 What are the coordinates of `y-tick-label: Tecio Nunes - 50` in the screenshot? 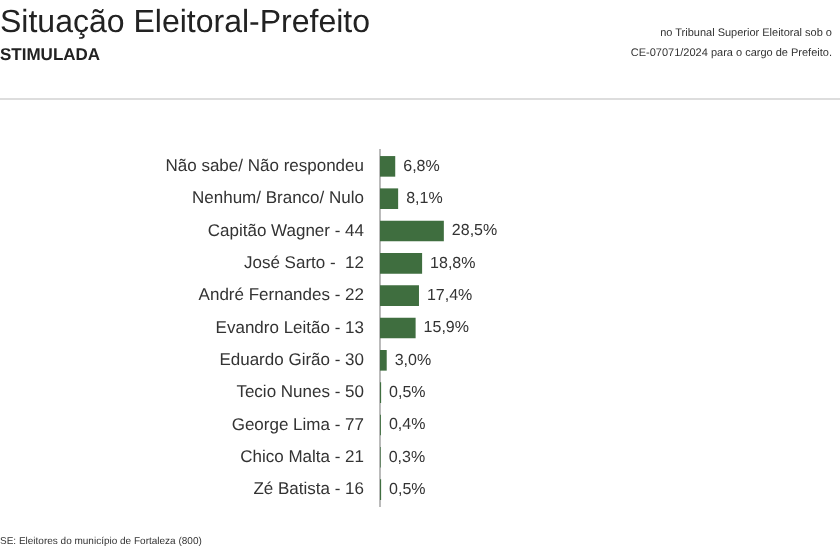 It's located at (300, 391).